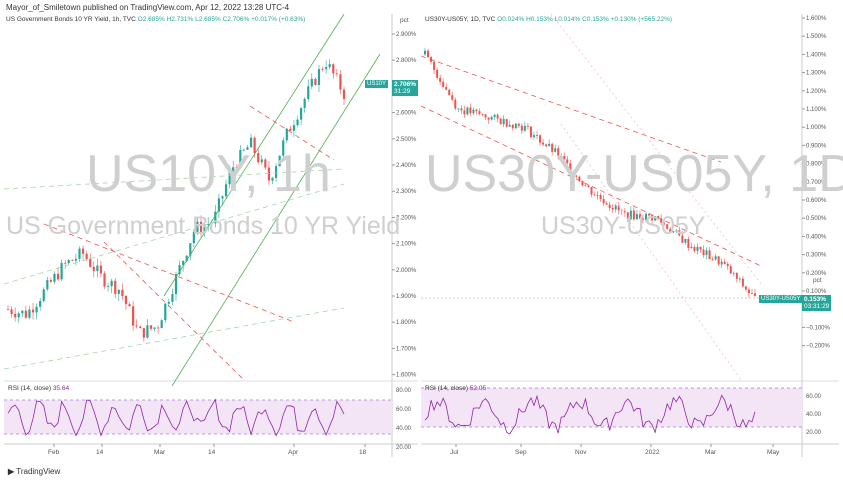 The height and width of the screenshot is (480, 843). I want to click on right-x-tick-label: Mar, so click(711, 452).